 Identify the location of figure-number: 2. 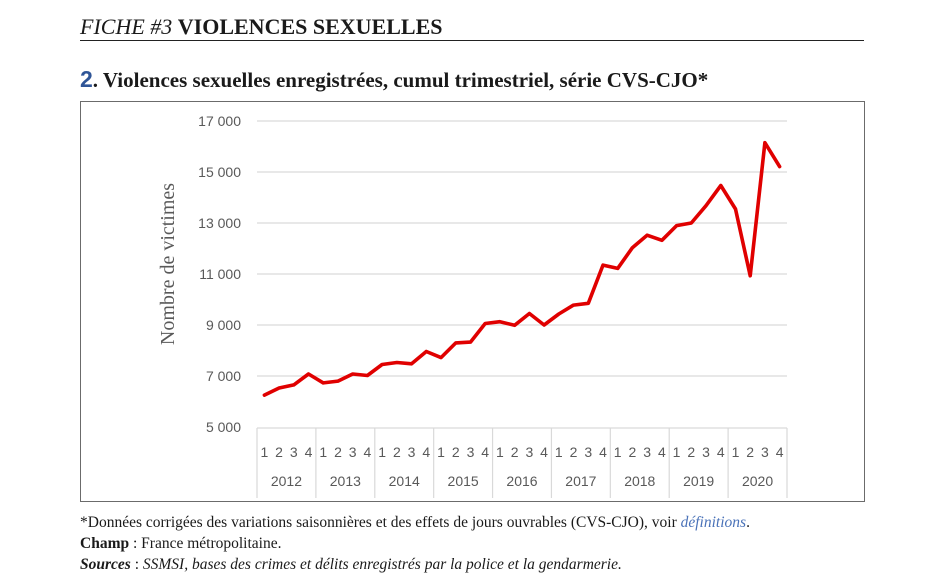
(86, 79).